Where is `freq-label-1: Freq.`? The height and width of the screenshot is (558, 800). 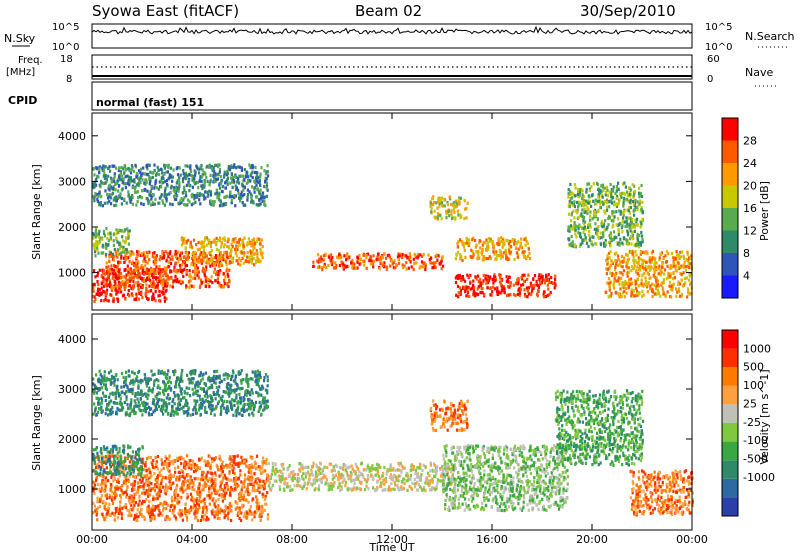
freq-label-1: Freq. is located at coordinates (30, 60).